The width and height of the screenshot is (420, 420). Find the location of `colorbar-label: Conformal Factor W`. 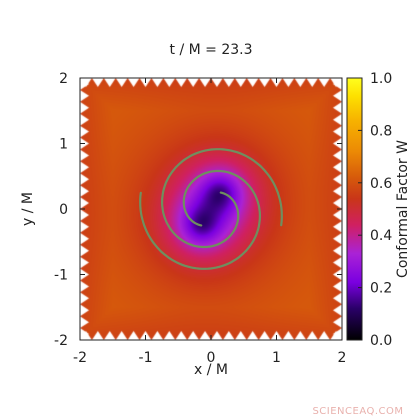

colorbar-label: Conformal Factor W is located at coordinates (403, 209).